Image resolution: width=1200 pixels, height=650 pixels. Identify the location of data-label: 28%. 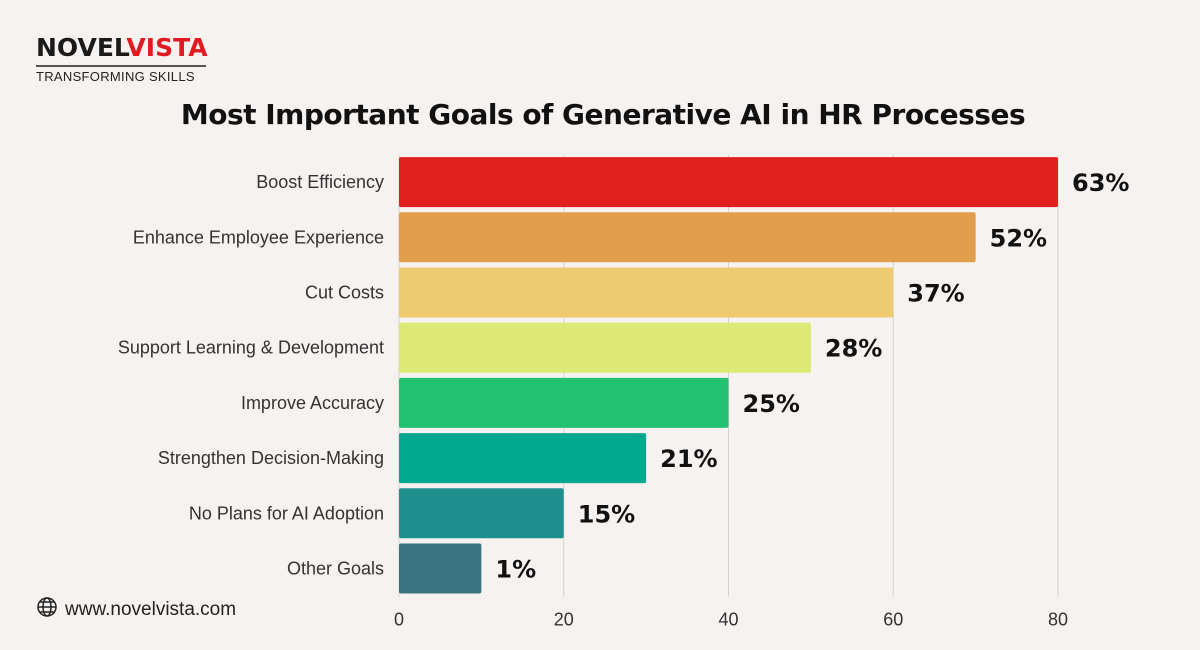
(853, 349).